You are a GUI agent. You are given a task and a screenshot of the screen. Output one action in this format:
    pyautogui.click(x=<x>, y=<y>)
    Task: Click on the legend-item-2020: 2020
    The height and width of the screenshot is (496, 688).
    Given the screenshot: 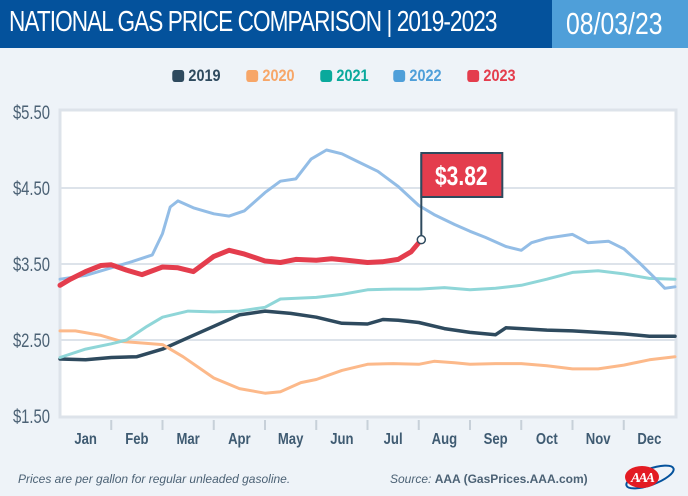 What is the action you would take?
    pyautogui.click(x=270, y=76)
    